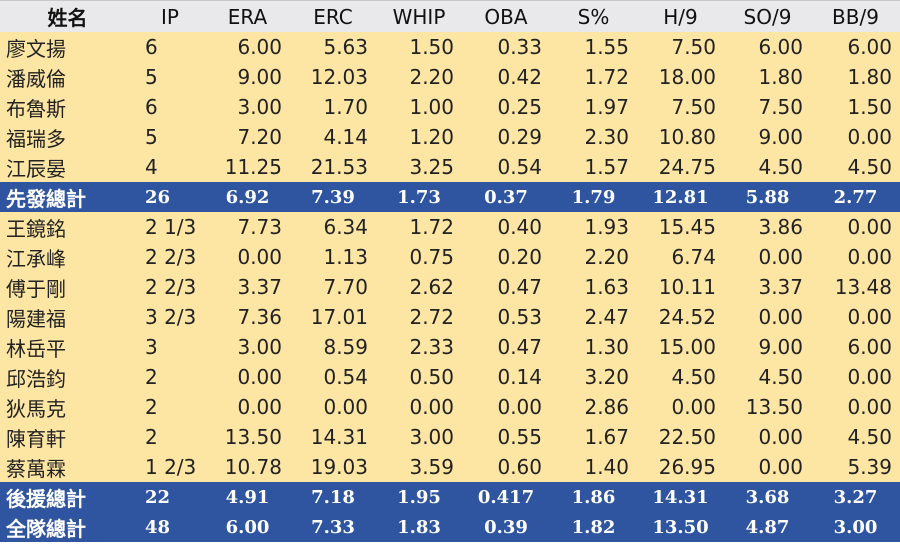 Image resolution: width=900 pixels, height=545 pixels. What do you see at coordinates (855, 467) in the screenshot?
I see `cell-bb9: 5.39` at bounding box center [855, 467].